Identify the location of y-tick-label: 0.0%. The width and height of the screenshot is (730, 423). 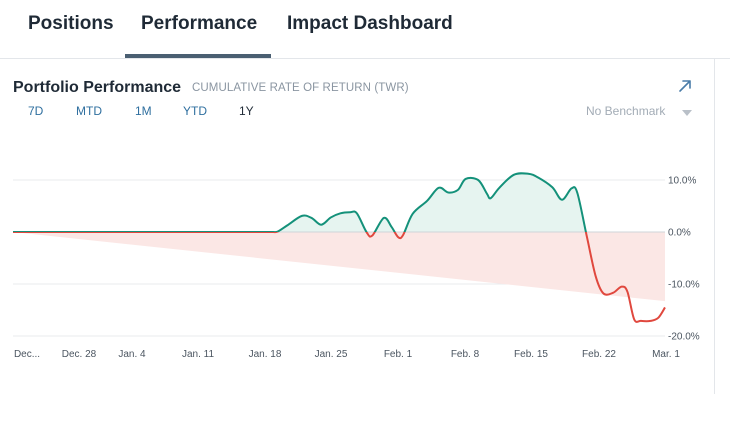
(679, 233).